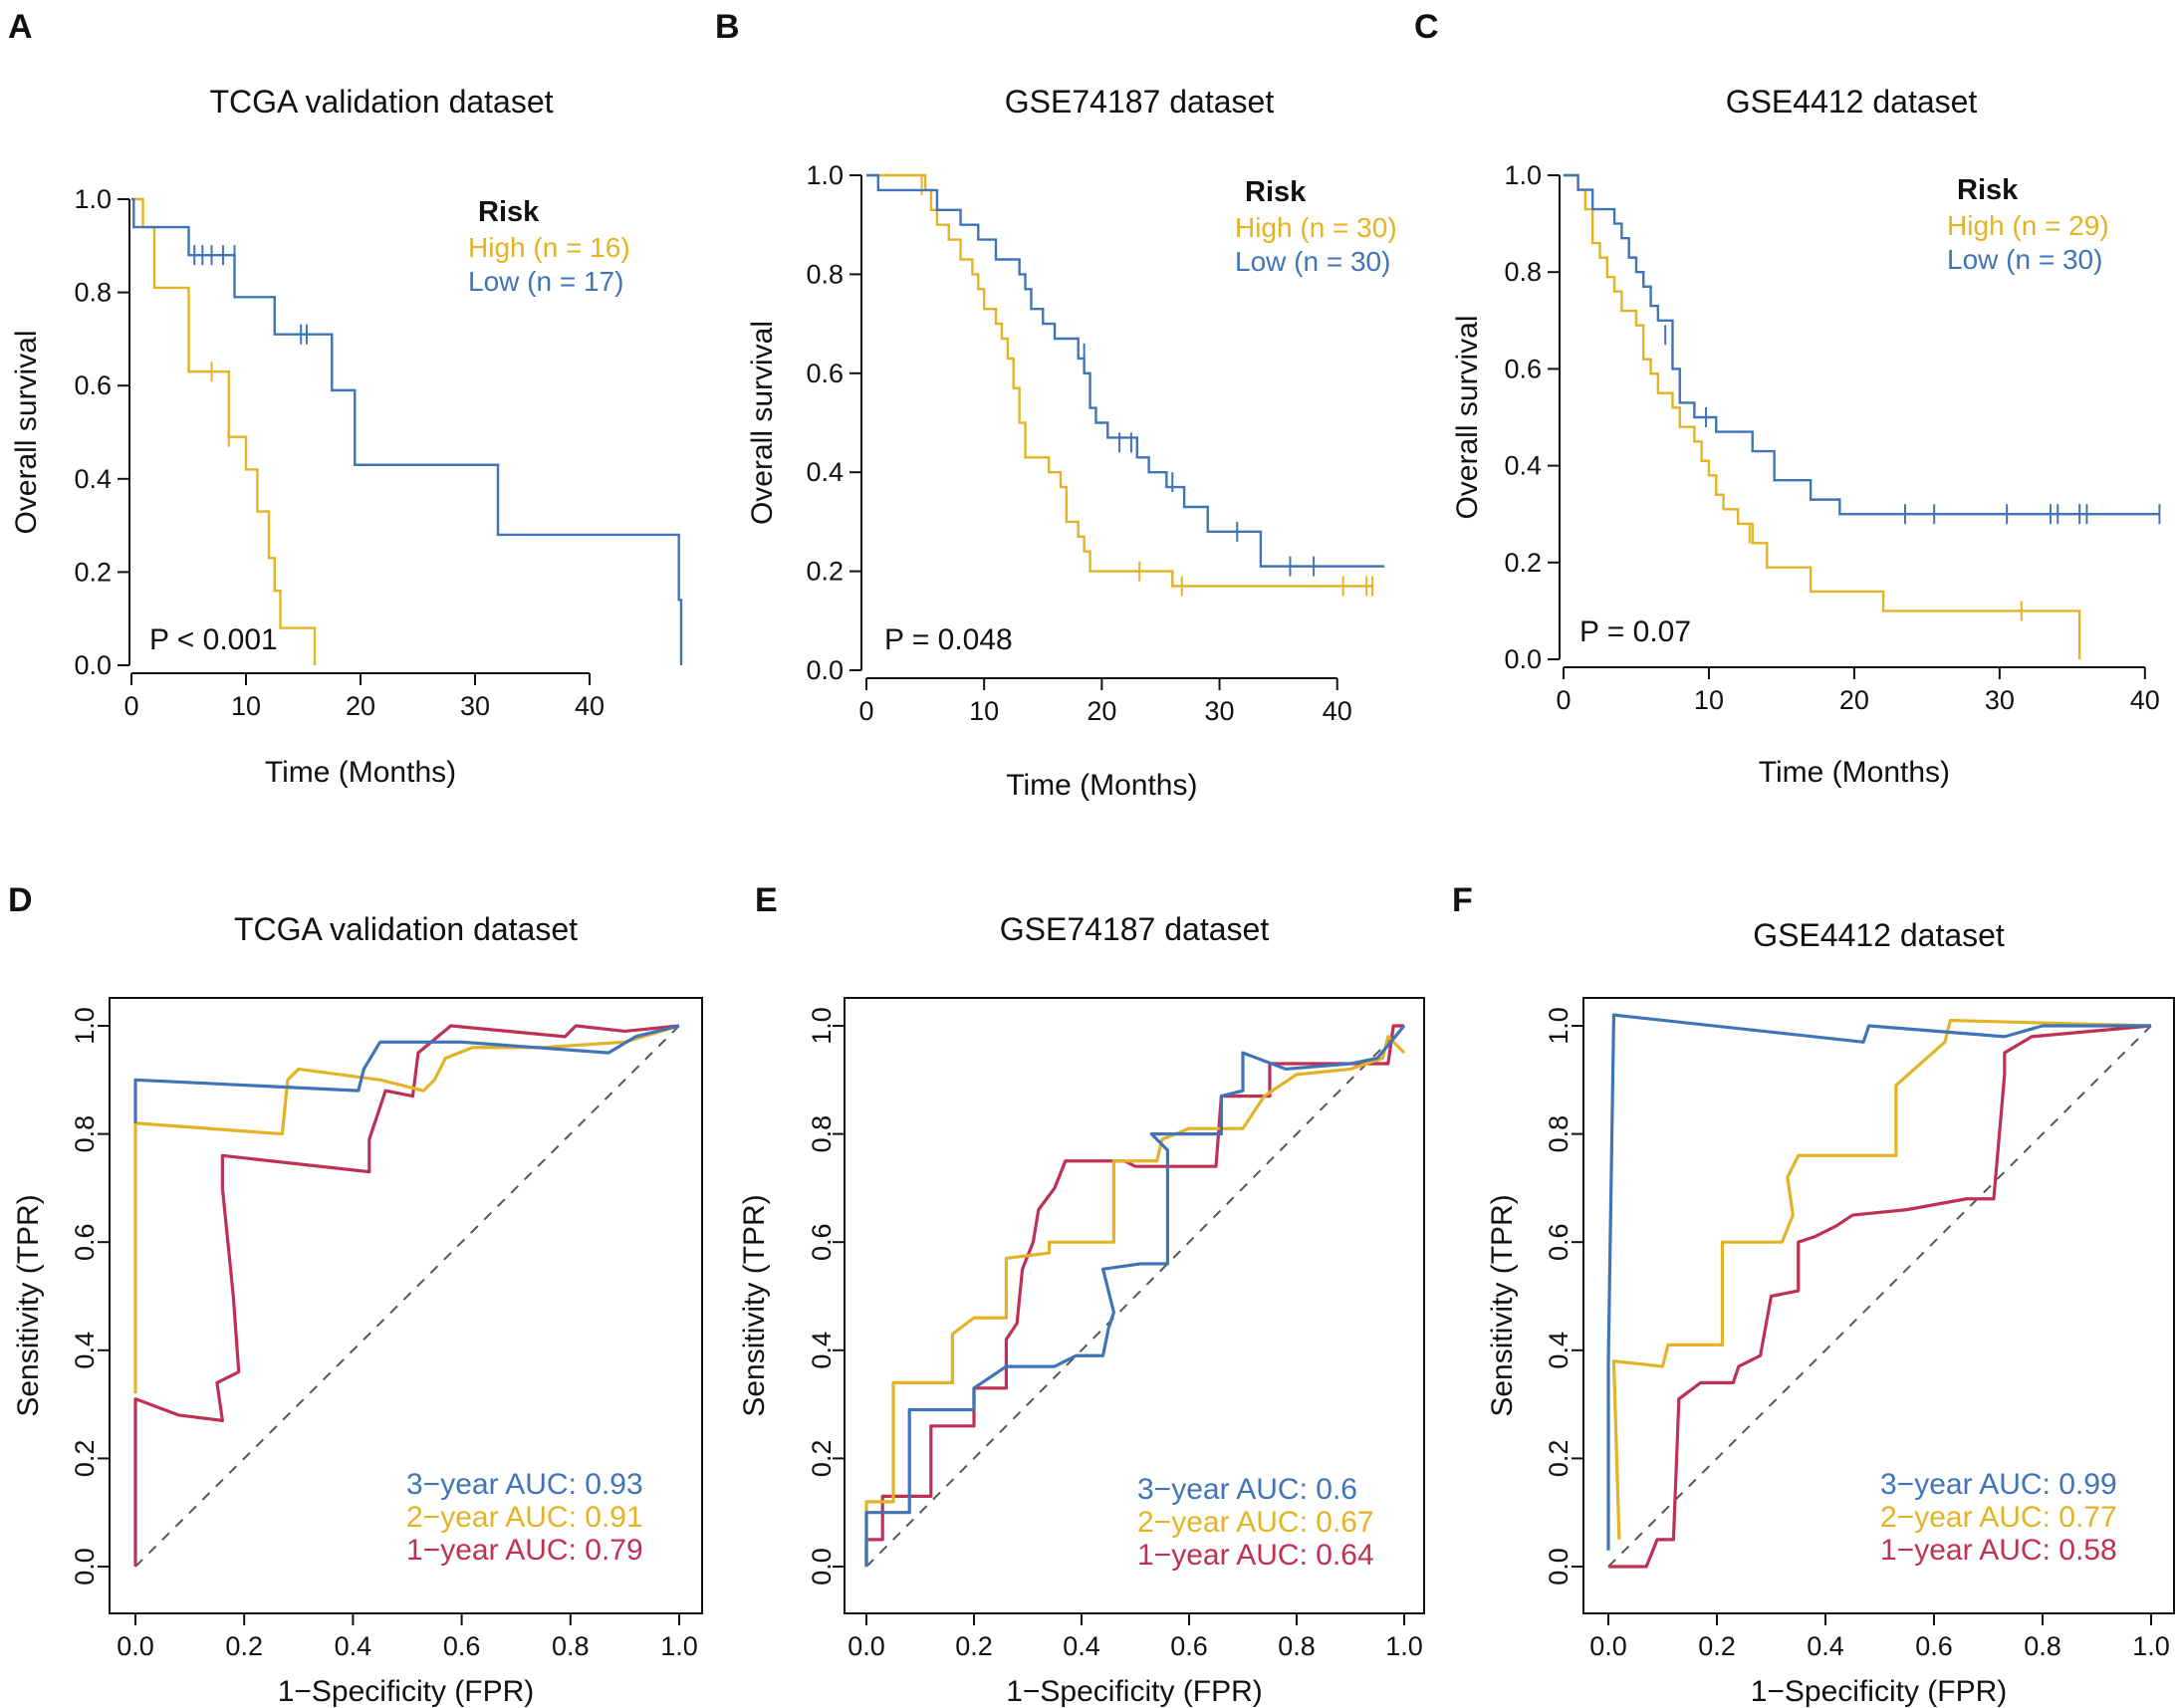  What do you see at coordinates (549, 246) in the screenshot?
I see `legend: Risk High (n = 16)Low (n = 17)` at bounding box center [549, 246].